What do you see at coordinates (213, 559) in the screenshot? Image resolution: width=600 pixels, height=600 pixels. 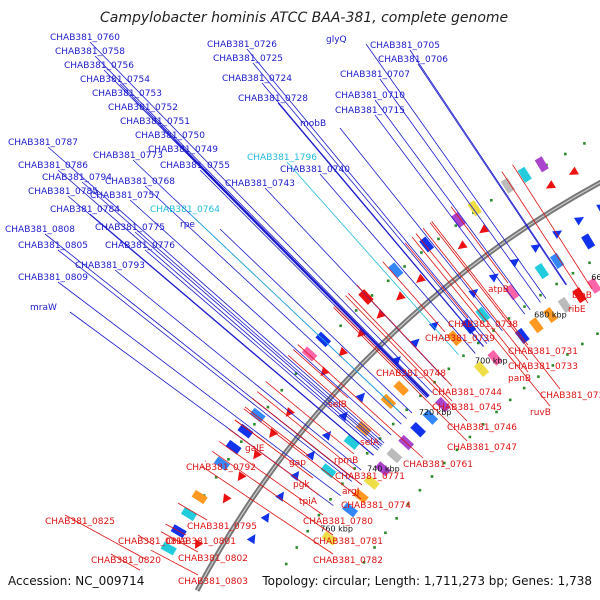 I see `reverse-gene-label: CHAB381_0802` at bounding box center [213, 559].